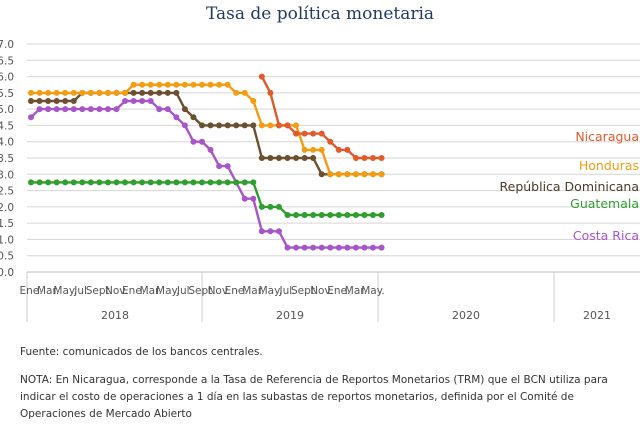  I want to click on y-tick-label: 4.0, so click(7, 143).